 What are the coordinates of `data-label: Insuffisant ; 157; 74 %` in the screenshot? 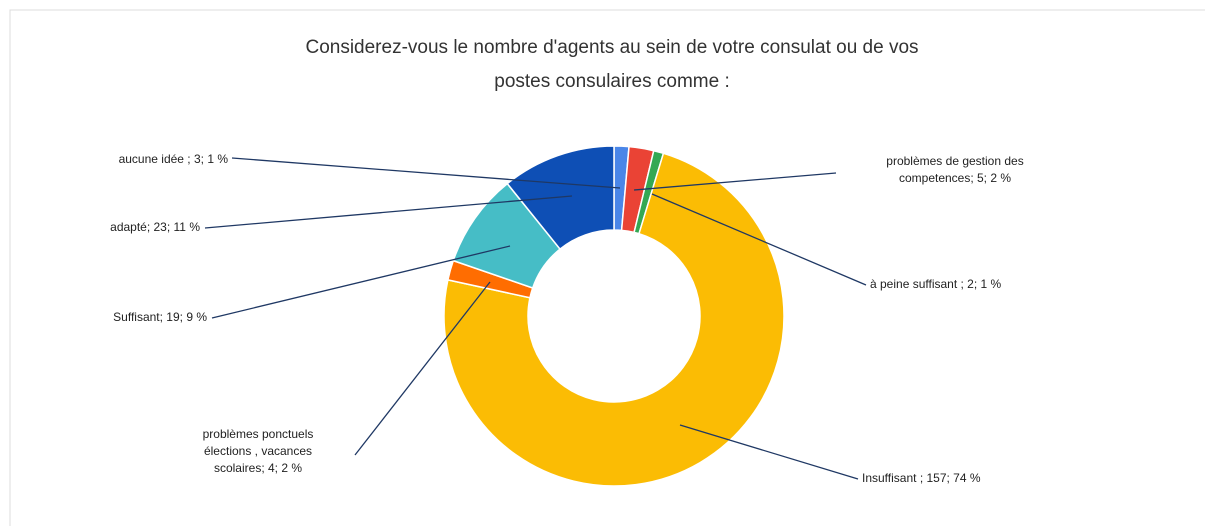 It's located at (921, 478).